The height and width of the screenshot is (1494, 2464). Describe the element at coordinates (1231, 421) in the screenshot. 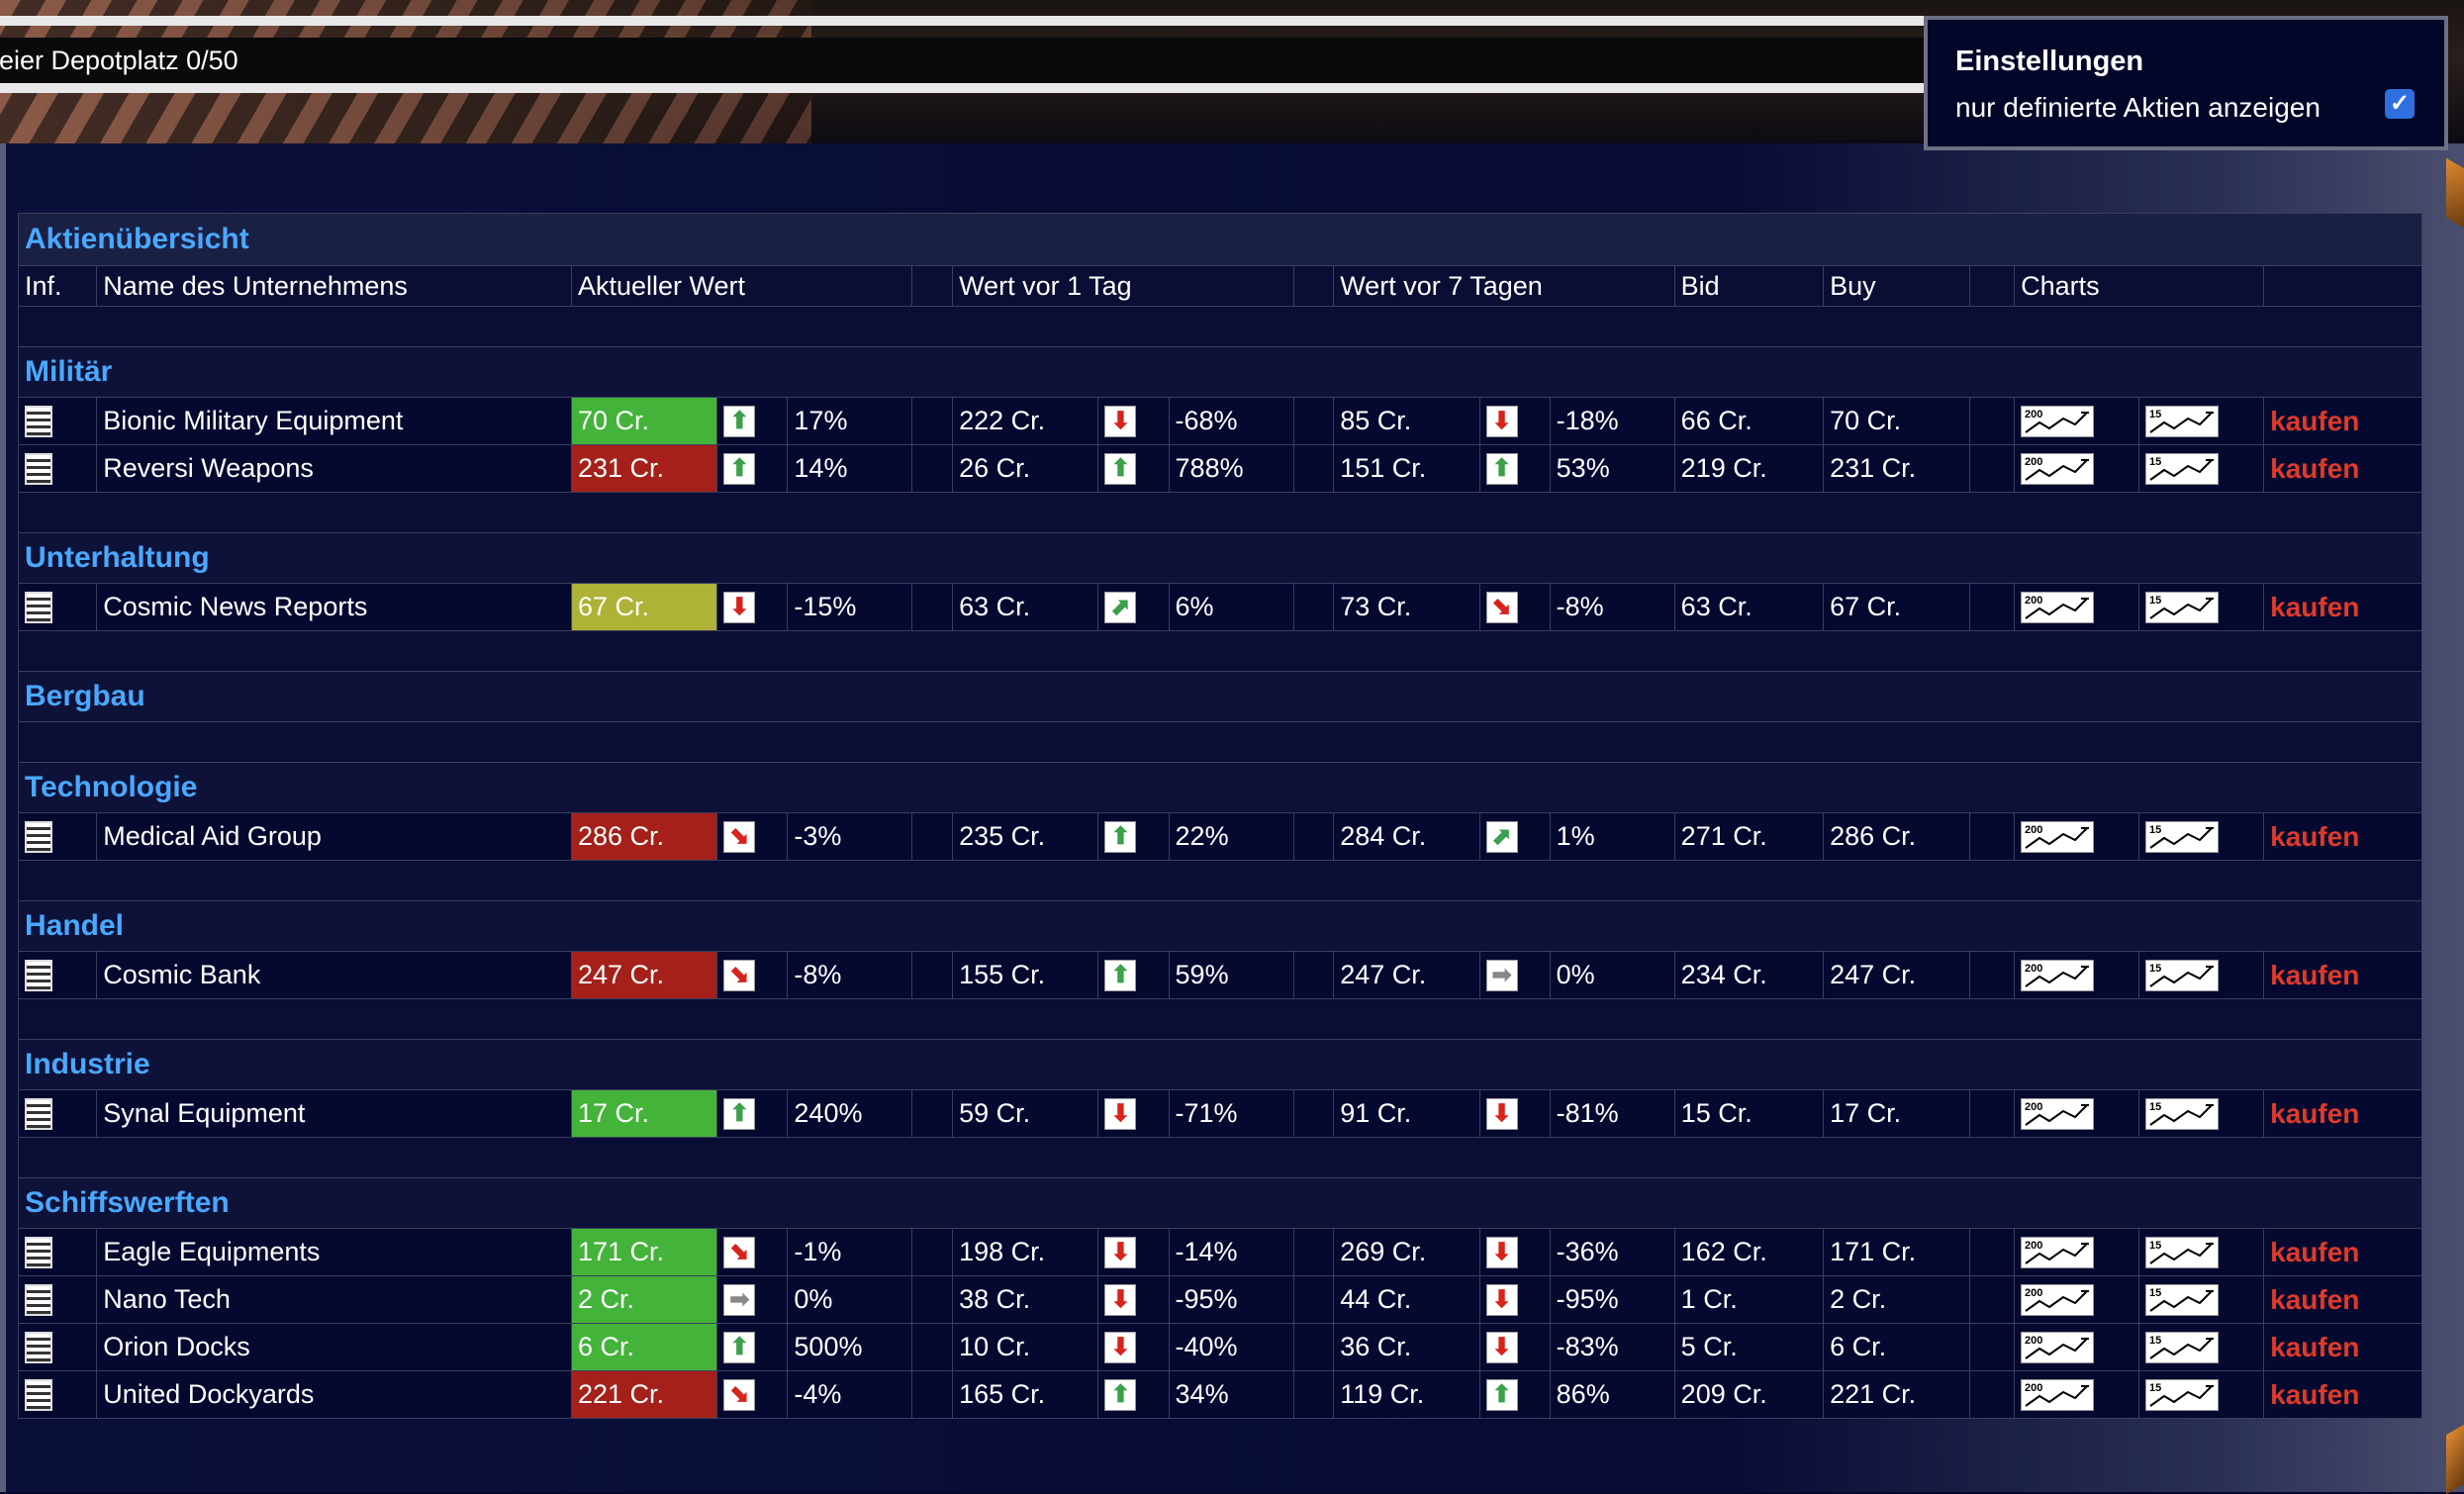

I see `change-1-day-pct: -68%` at that location.